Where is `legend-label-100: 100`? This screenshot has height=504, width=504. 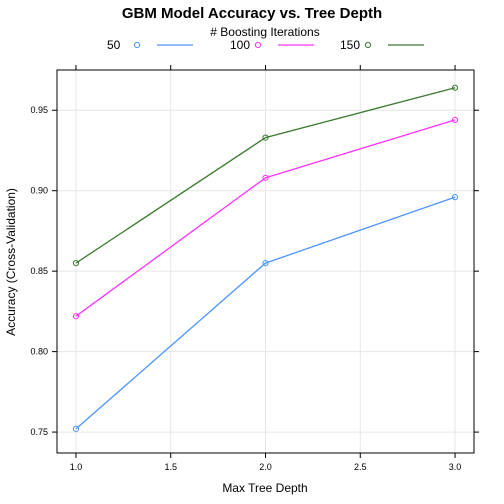
legend-label-100: 100 is located at coordinates (240, 45).